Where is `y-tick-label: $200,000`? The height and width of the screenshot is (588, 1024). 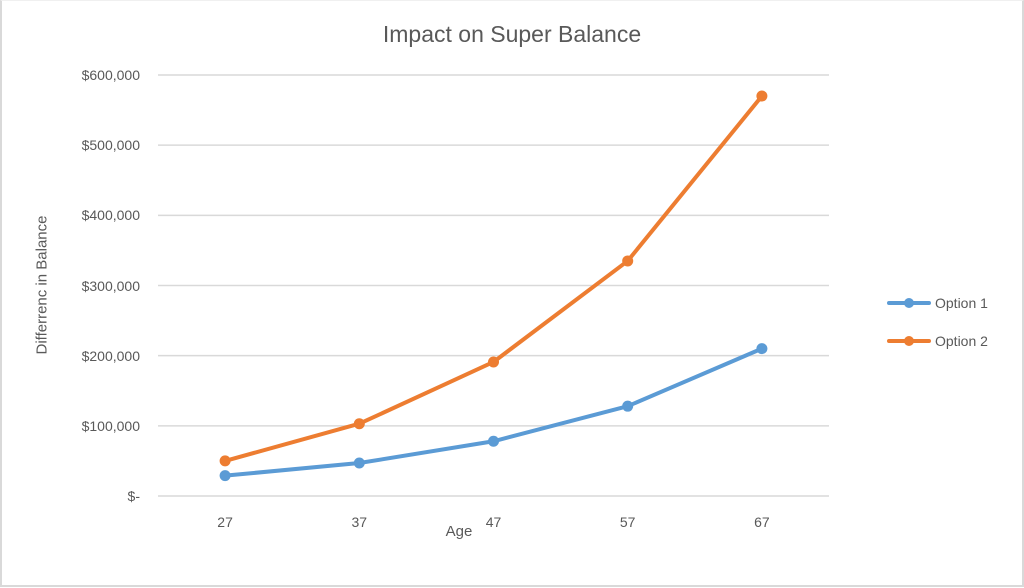
y-tick-label: $200,000 is located at coordinates (110, 355).